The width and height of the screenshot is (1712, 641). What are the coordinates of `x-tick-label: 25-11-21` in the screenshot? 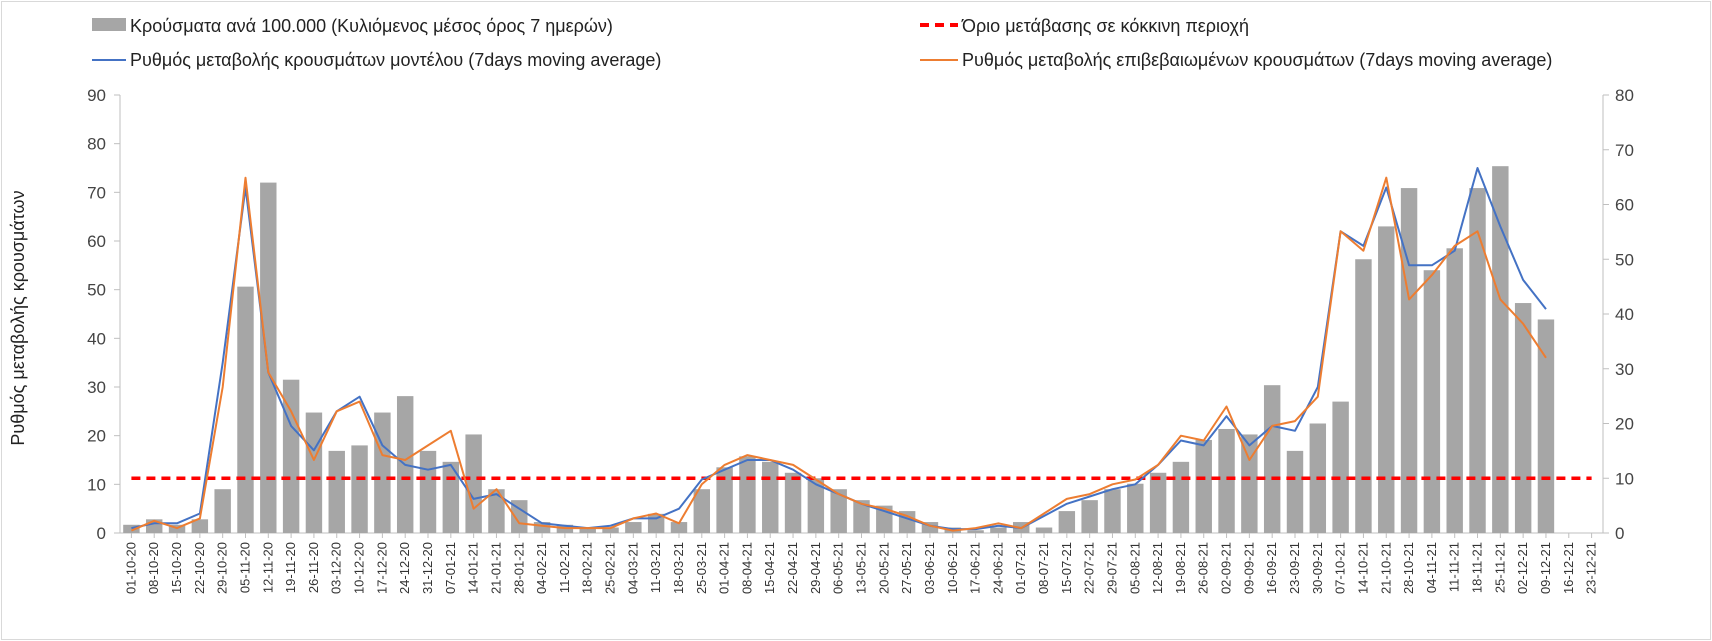 It's located at (1499, 567).